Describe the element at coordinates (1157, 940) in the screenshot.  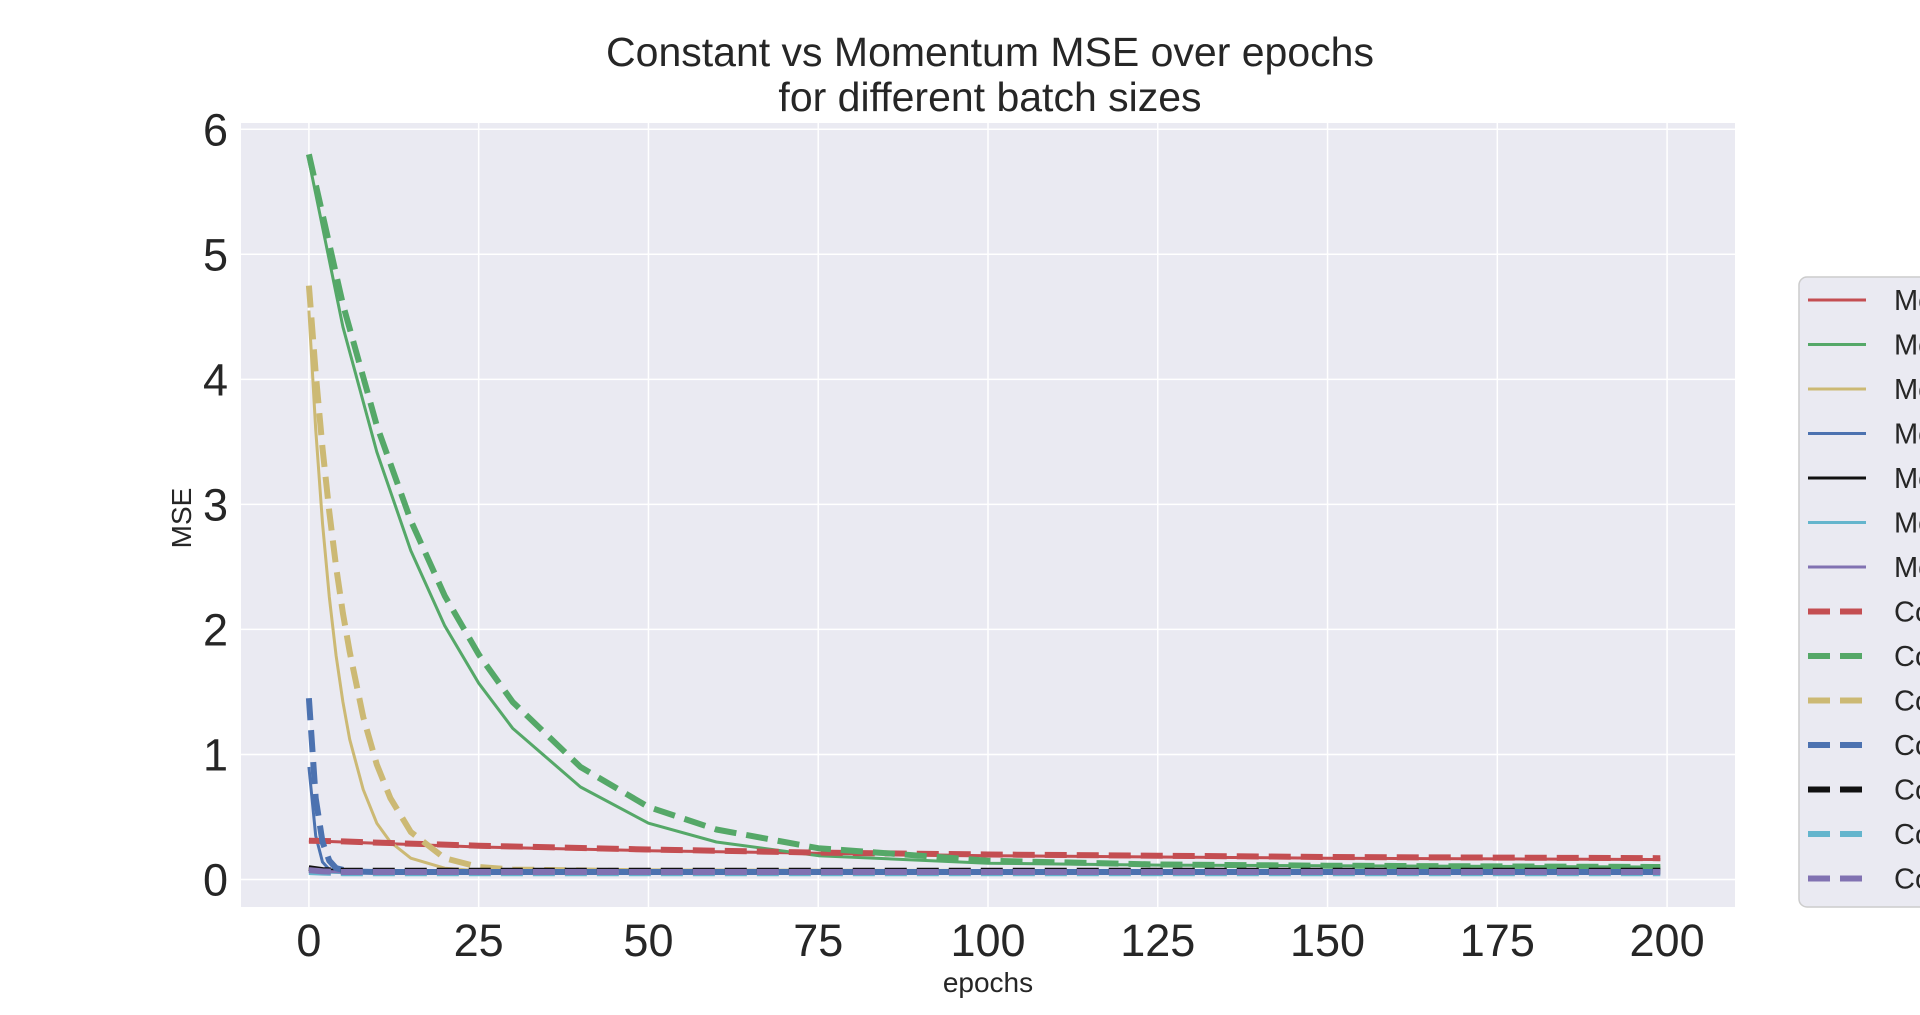
I see `x-tick-label: 125` at that location.